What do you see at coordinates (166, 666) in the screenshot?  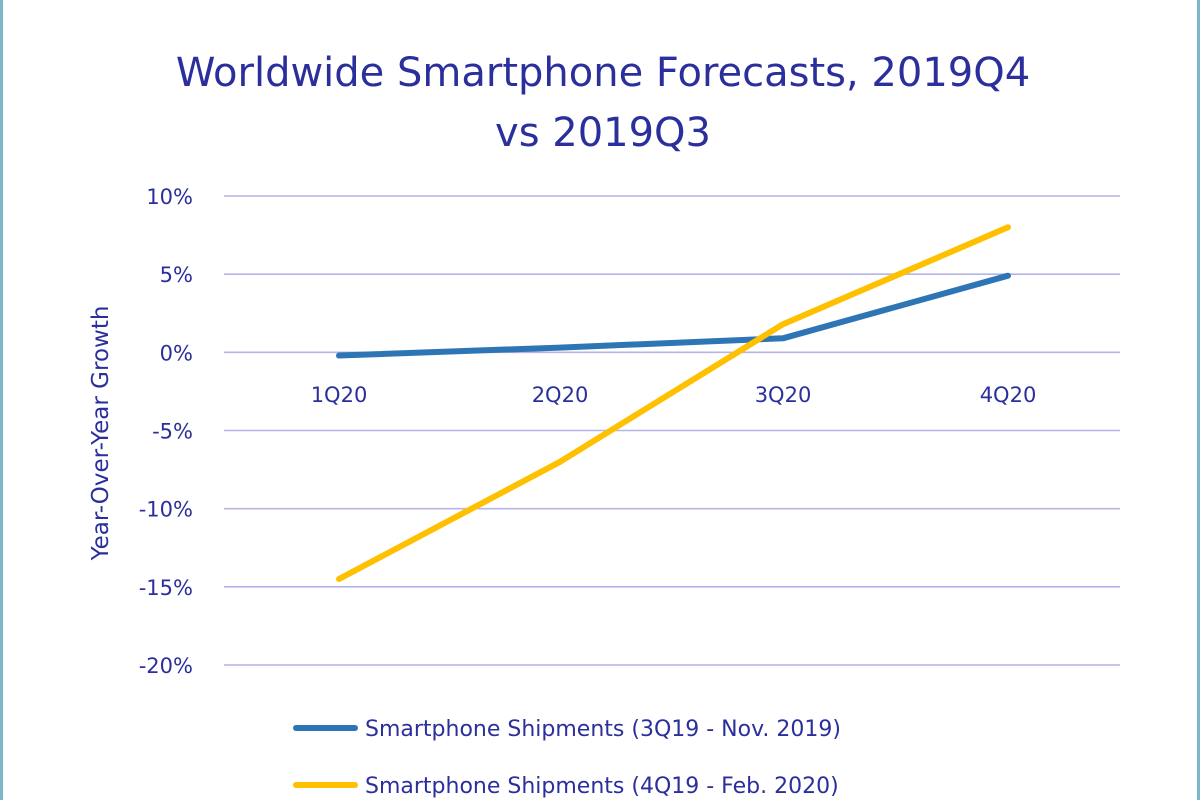 I see `y-tick-label: -20%` at bounding box center [166, 666].